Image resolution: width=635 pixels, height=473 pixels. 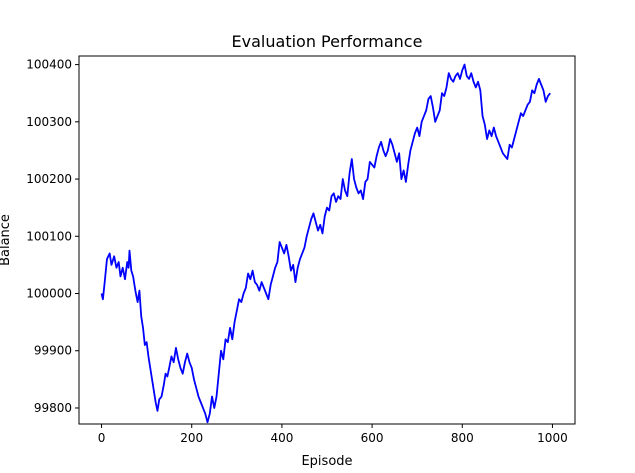 I want to click on y-tick-label: 99900, so click(x=53, y=351).